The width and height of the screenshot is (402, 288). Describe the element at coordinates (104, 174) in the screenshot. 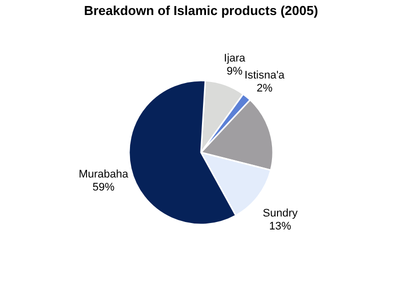

I see `slice-label: Murabaha` at that location.